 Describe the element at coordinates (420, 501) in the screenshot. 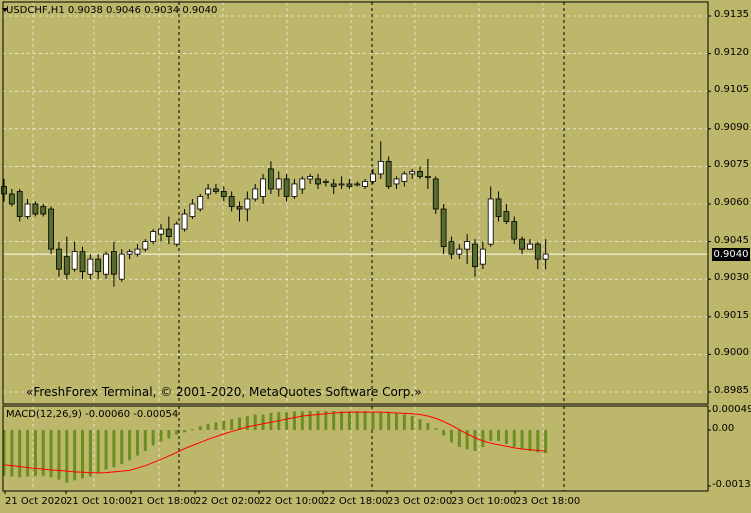

I see `time-scale-label: 23 Oct 02:00` at that location.